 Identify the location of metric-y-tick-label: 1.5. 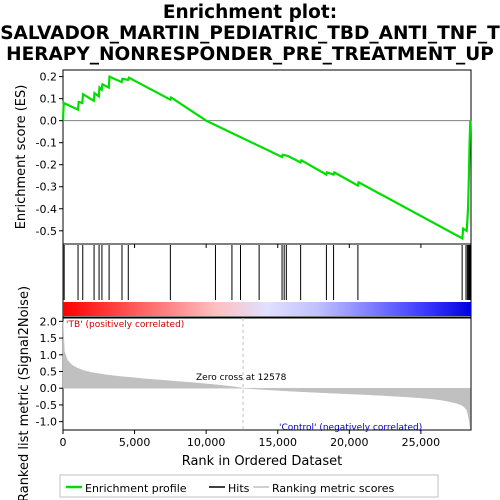
(49, 338).